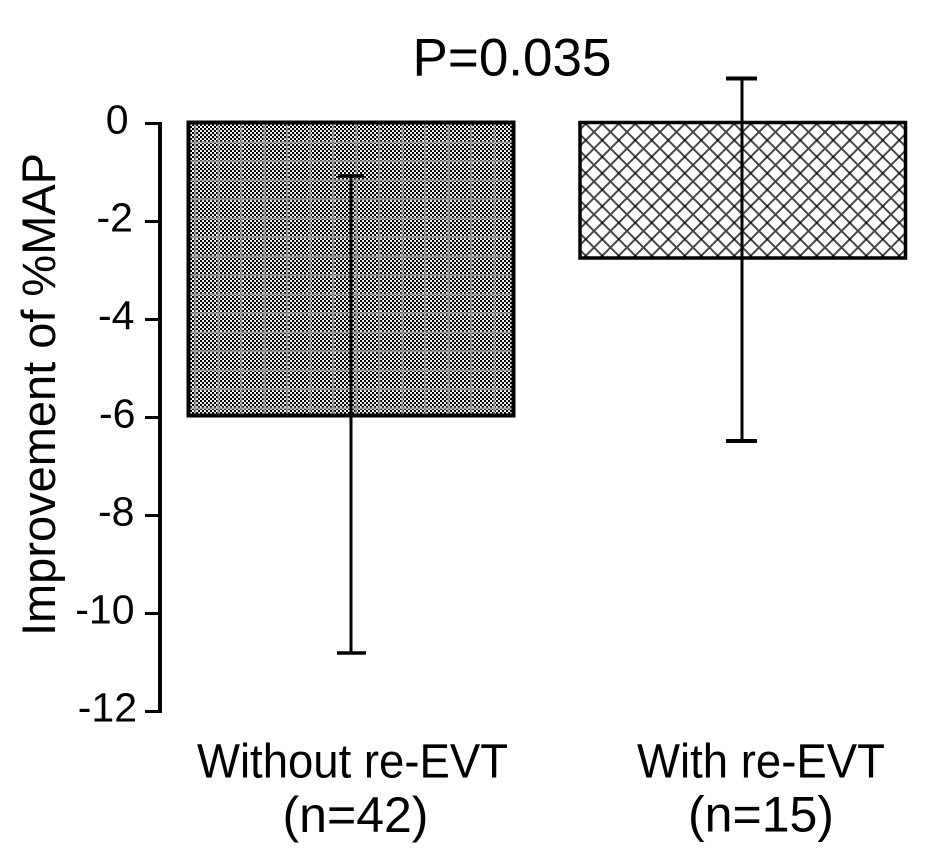  Describe the element at coordinates (352, 762) in the screenshot. I see `svg-text: Without re-EVT` at that location.